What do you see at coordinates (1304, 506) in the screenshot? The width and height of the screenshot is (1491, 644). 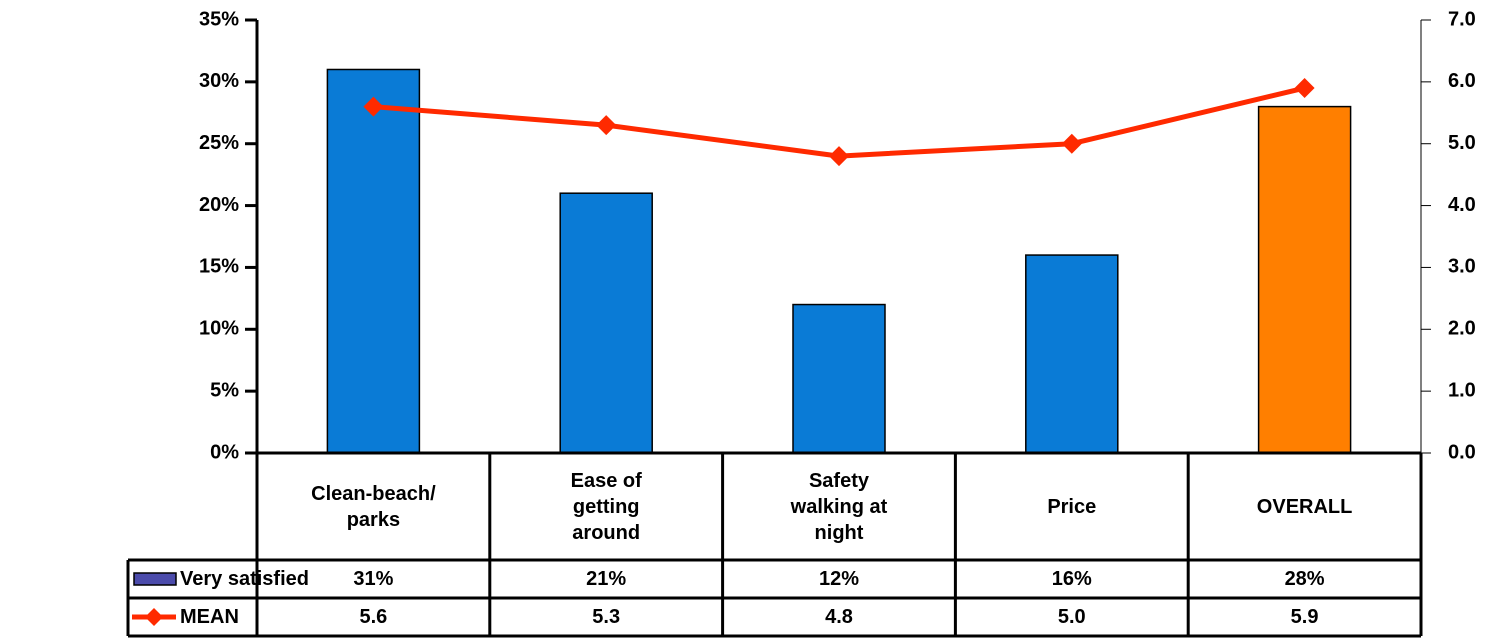 I see `x-tick-label: OVERALL` at bounding box center [1304, 506].